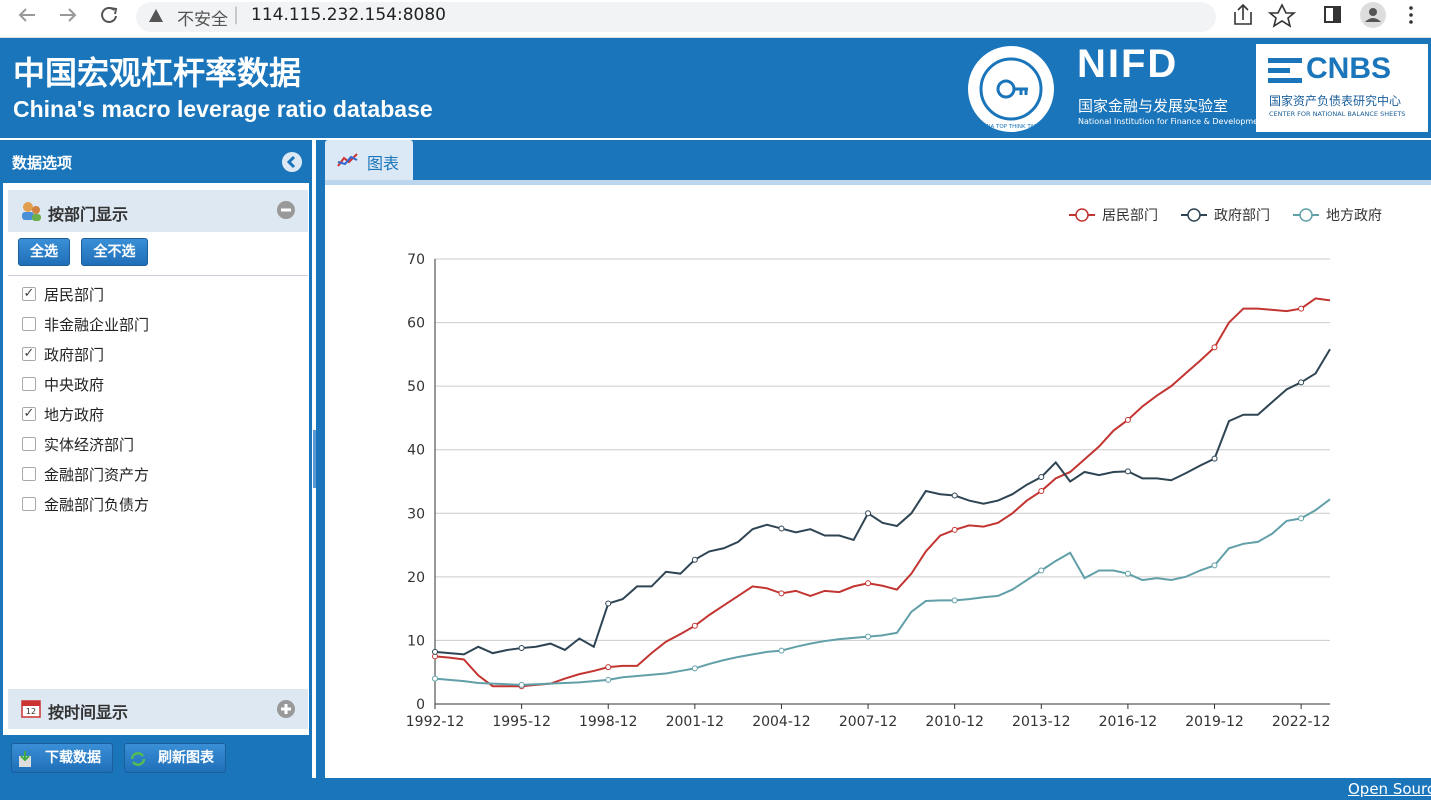 This screenshot has width=1431, height=800. I want to click on sidebar-title: 数据选项, so click(42, 163).